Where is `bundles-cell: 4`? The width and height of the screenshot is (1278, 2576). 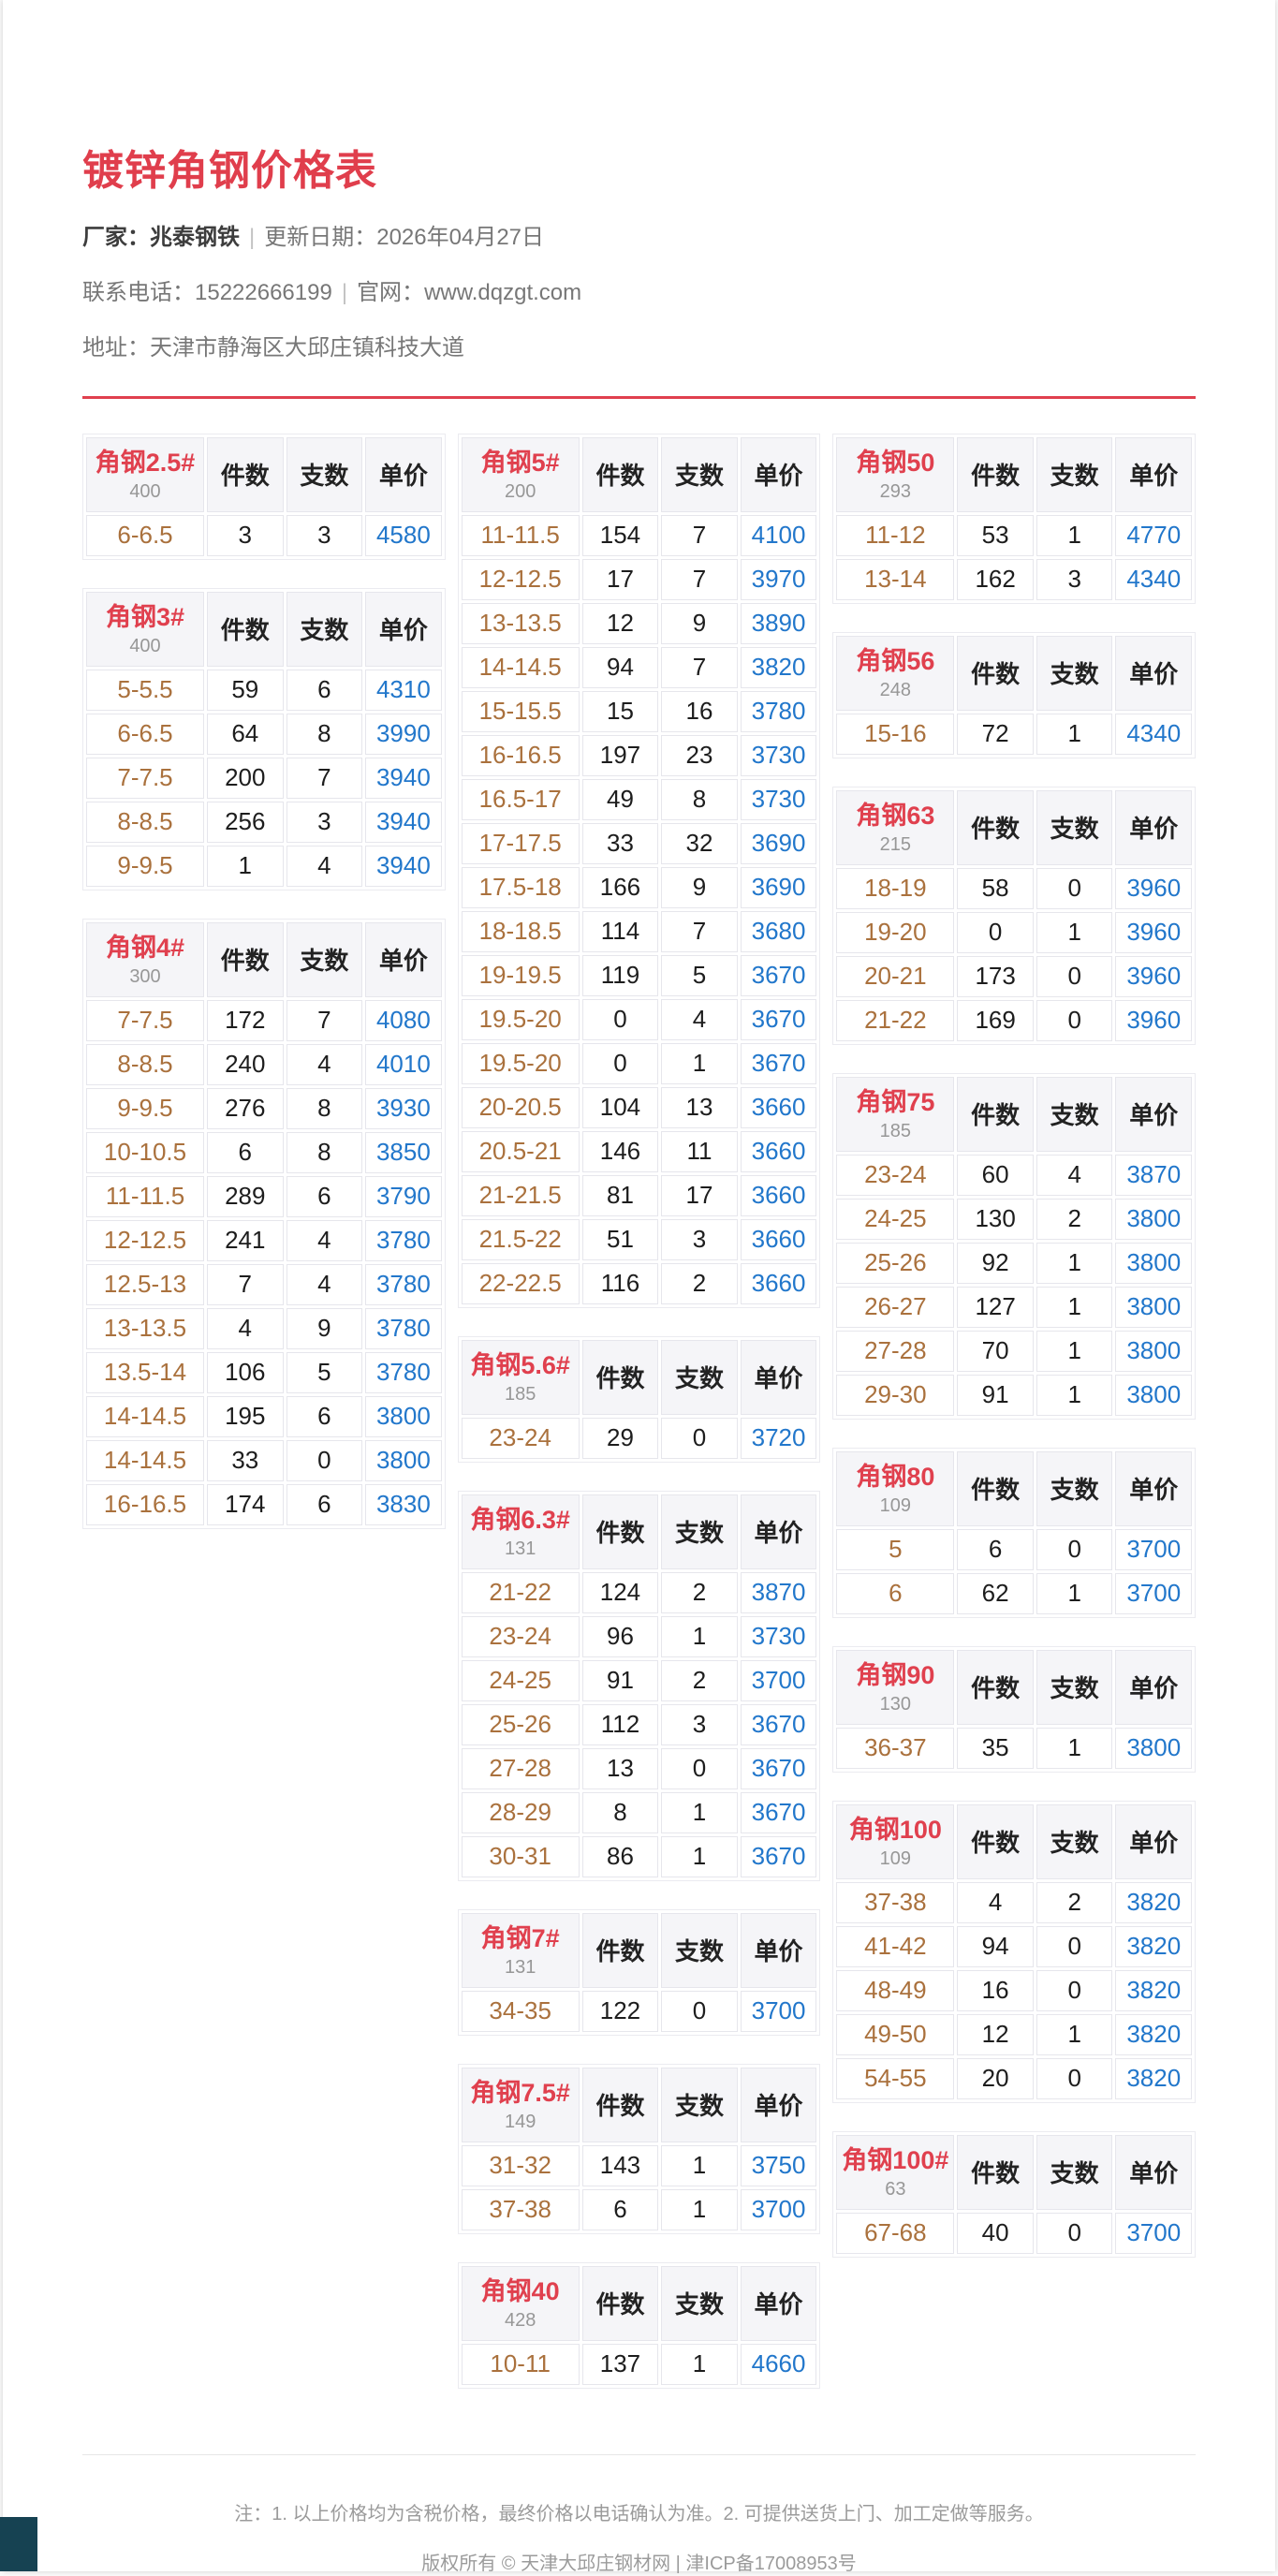 bundles-cell: 4 is located at coordinates (1074, 1175).